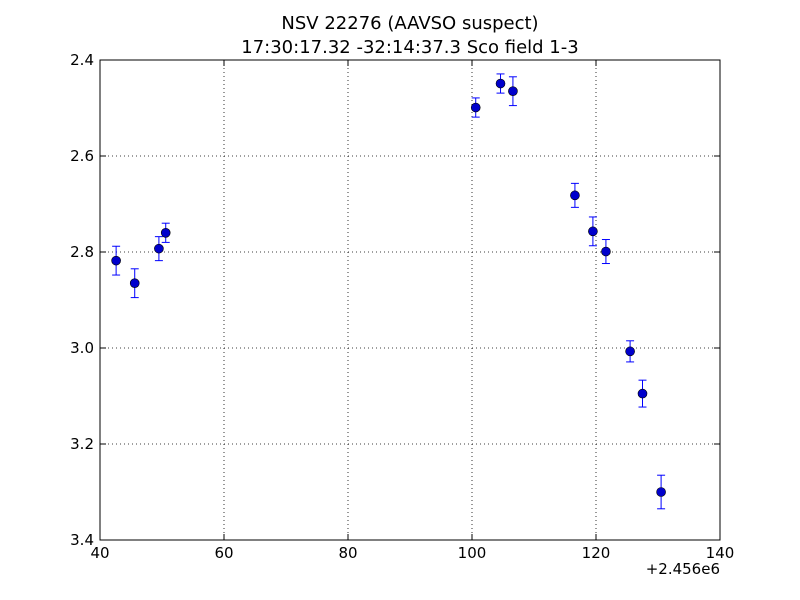 The image size is (800, 600). What do you see at coordinates (82, 444) in the screenshot?
I see `y-tick-label: 3.2` at bounding box center [82, 444].